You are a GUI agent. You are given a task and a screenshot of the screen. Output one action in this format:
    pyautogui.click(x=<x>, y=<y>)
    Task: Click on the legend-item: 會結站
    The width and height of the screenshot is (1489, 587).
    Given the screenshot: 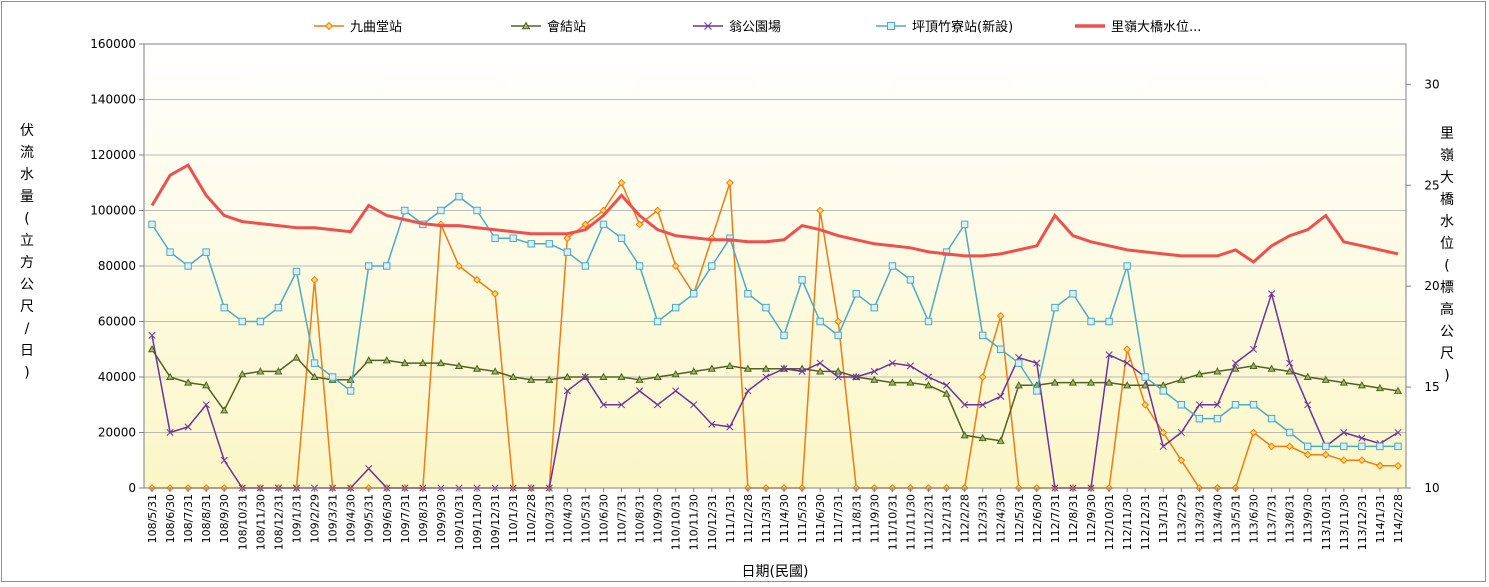 What is the action you would take?
    pyautogui.click(x=548, y=27)
    